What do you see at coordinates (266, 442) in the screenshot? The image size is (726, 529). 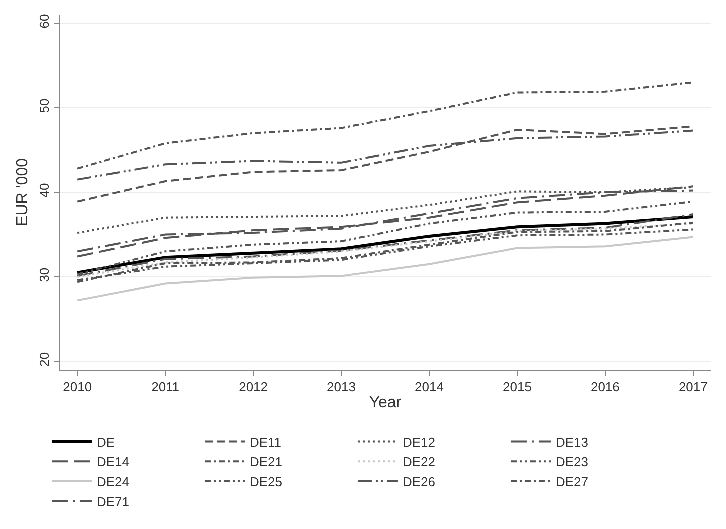 I see `legend-label: DE11` at bounding box center [266, 442].